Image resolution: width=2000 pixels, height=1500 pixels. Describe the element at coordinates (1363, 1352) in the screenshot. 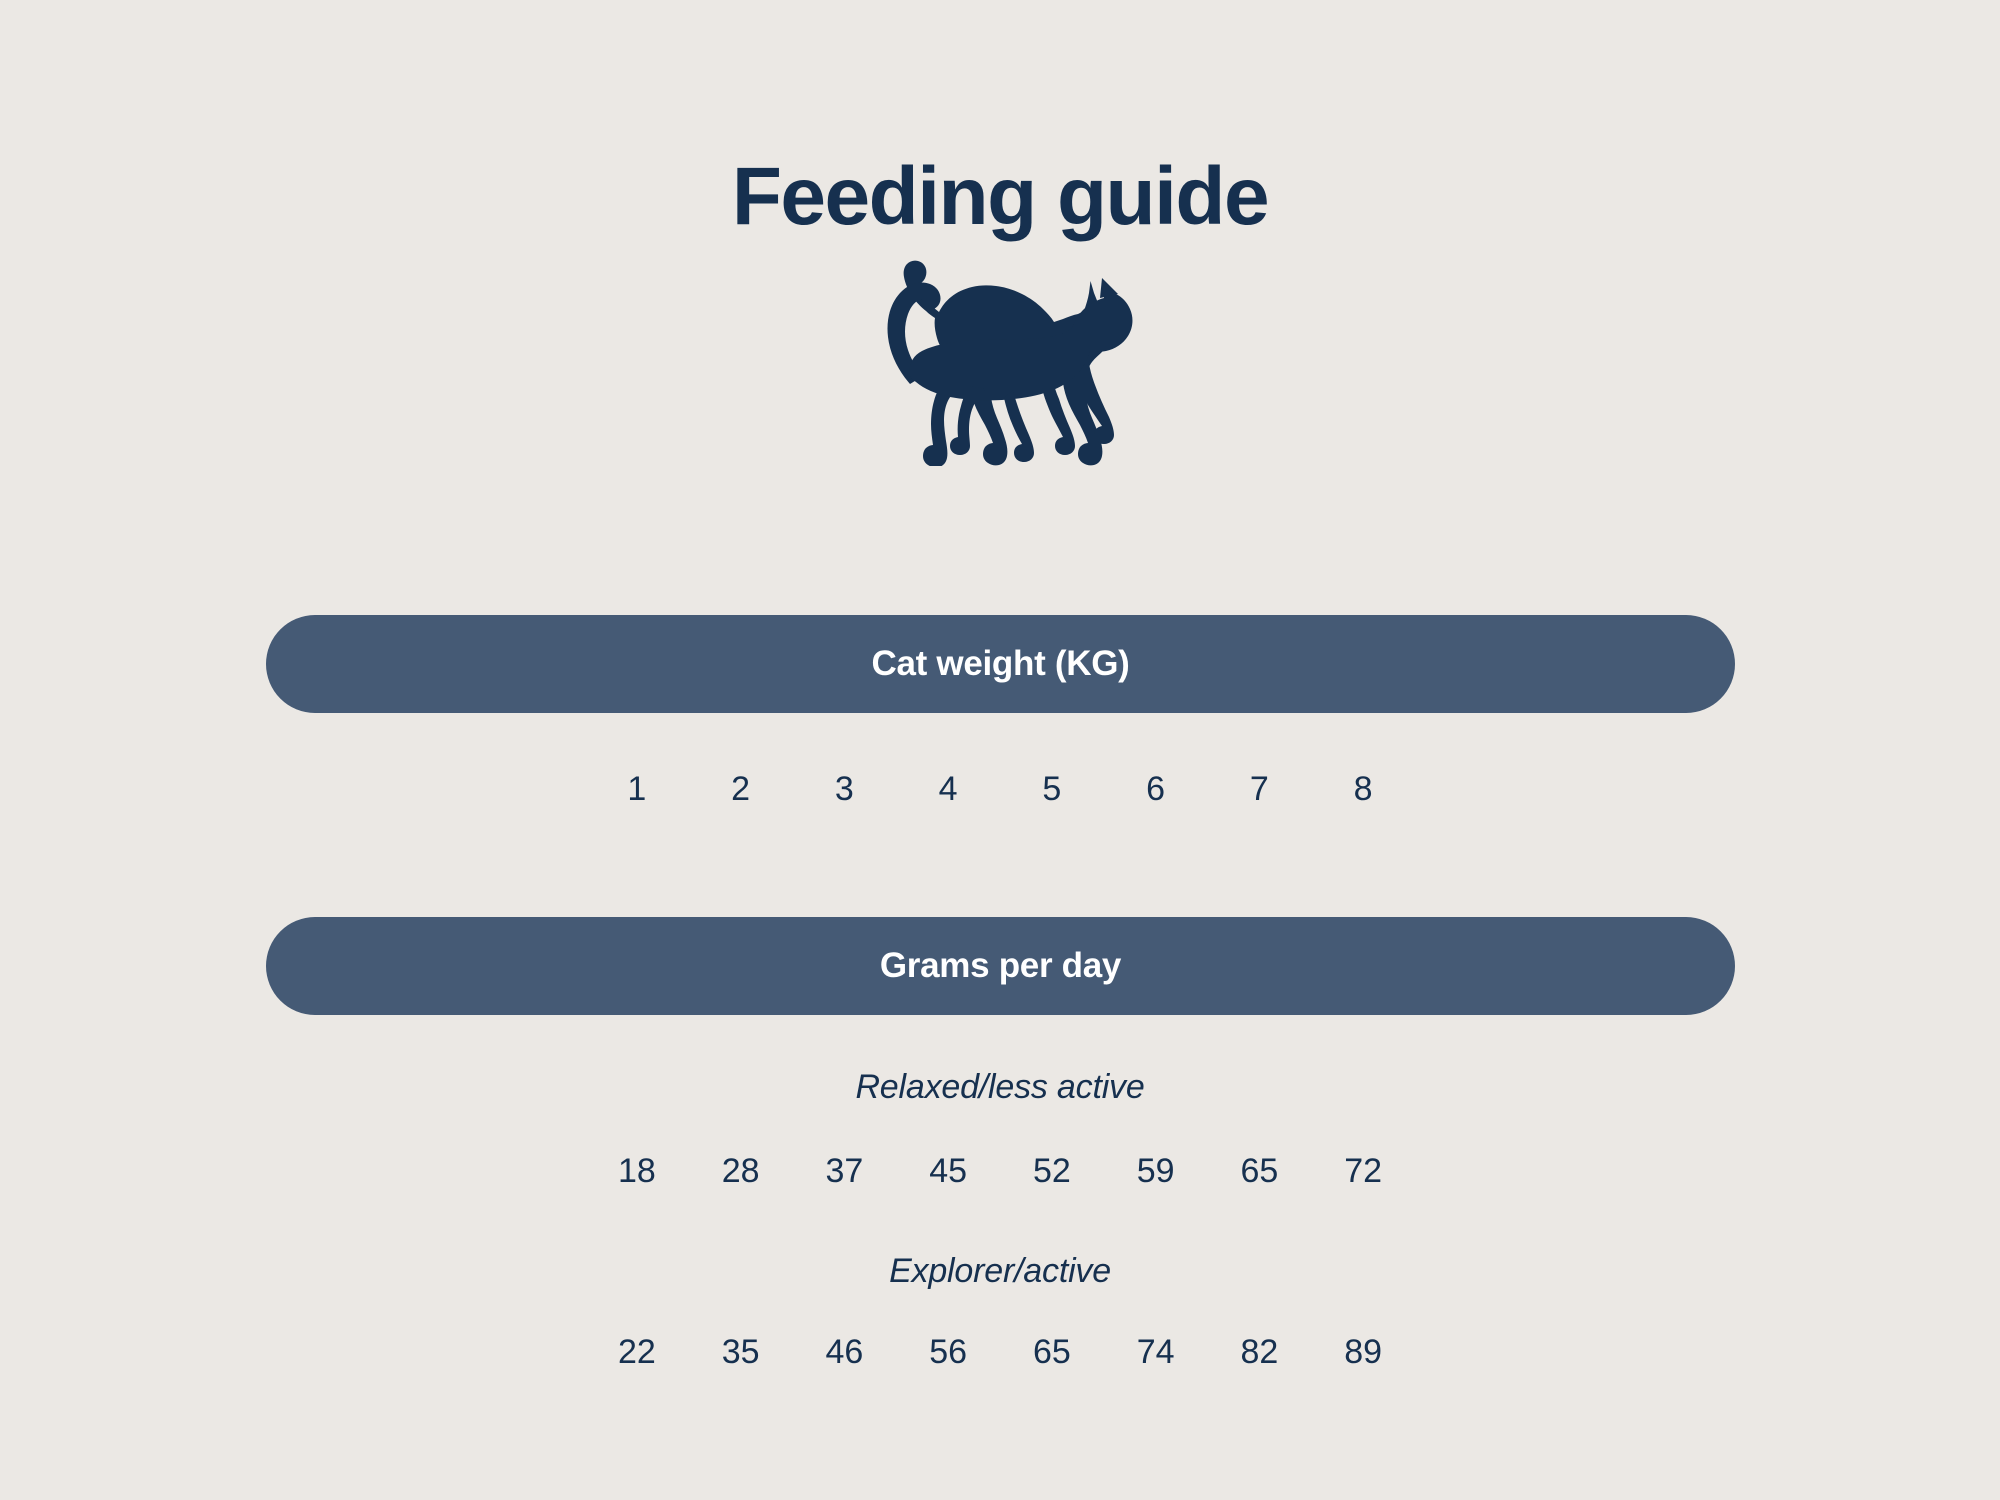

I see `active-cell: 89` at that location.